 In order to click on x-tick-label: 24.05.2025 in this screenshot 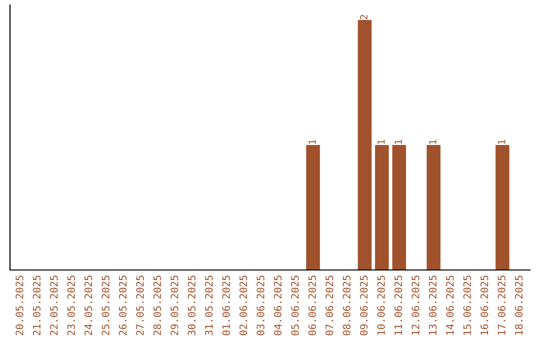, I will do `click(88, 306)`.